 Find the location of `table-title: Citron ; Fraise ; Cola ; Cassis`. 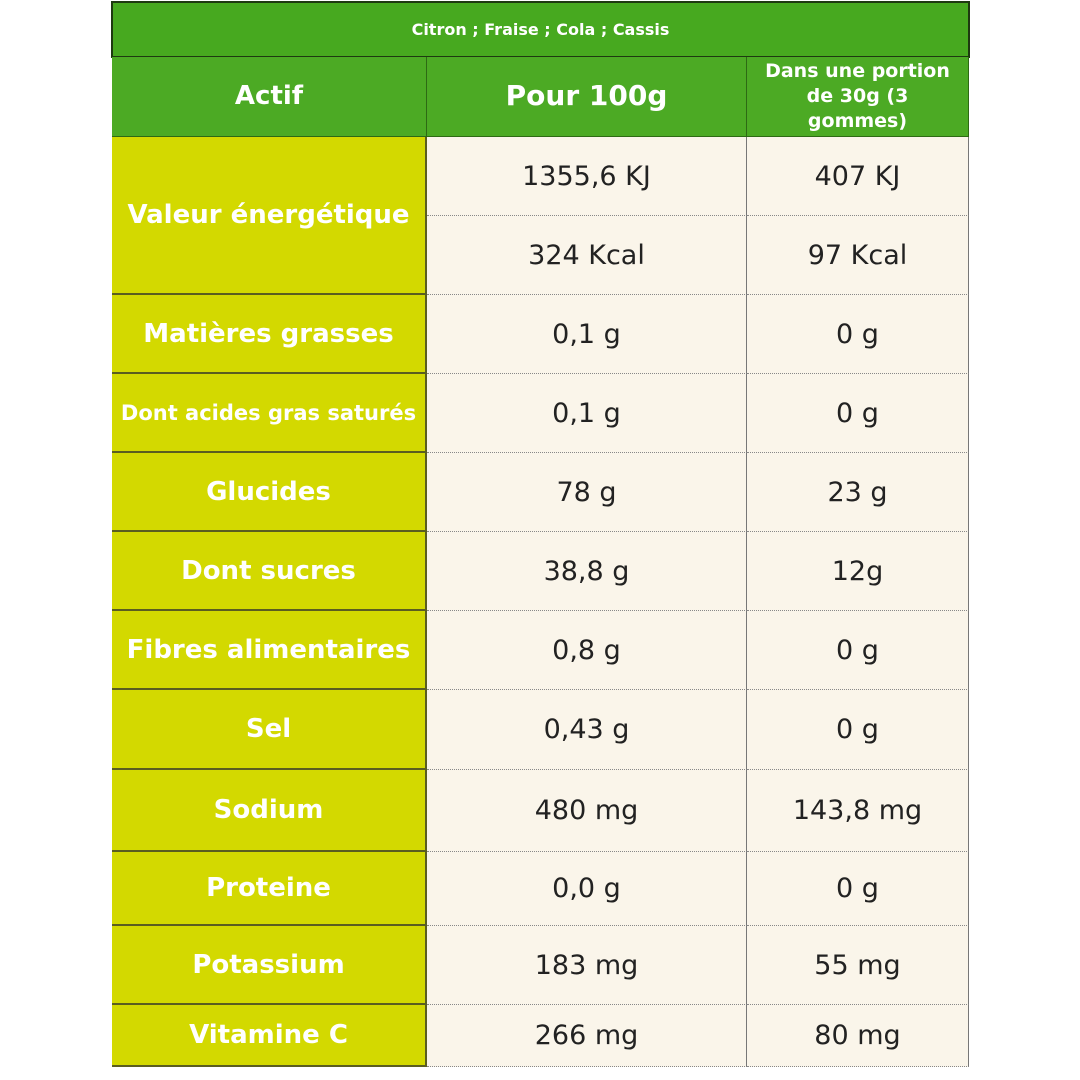

table-title: Citron ; Fraise ; Cola ; Cassis is located at coordinates (540, 29).